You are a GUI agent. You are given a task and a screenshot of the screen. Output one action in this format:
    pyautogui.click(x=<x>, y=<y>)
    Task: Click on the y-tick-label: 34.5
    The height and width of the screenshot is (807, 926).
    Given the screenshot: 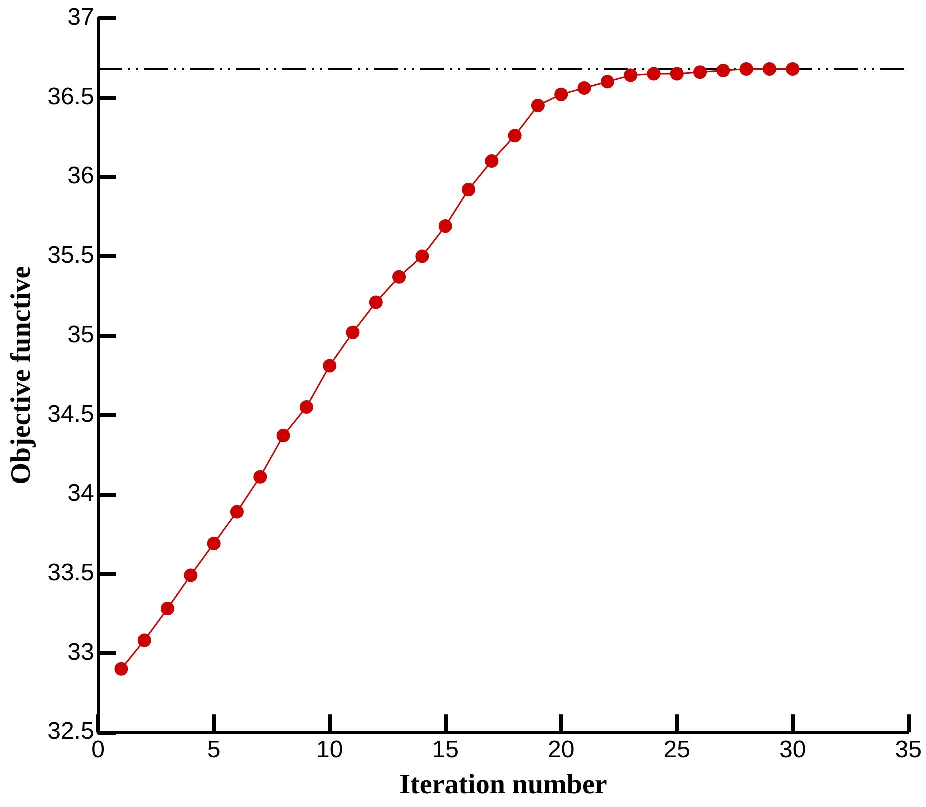 What is the action you would take?
    pyautogui.click(x=71, y=414)
    